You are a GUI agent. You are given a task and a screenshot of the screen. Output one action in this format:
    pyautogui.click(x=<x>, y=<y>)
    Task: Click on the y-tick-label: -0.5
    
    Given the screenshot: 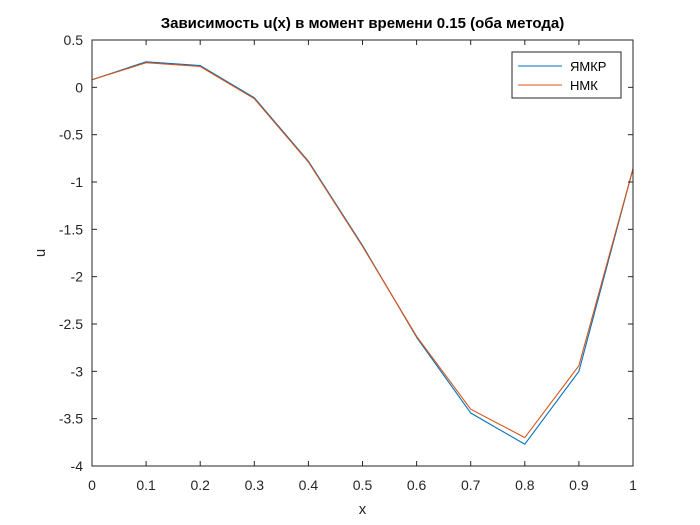 What is the action you would take?
    pyautogui.click(x=71, y=135)
    